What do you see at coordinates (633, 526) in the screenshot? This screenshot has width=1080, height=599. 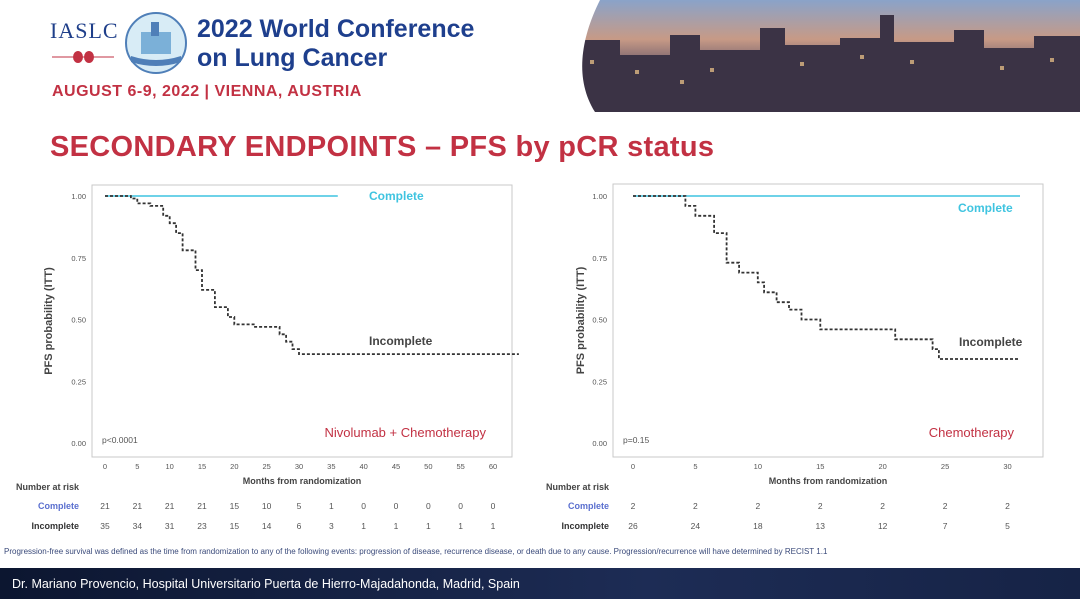 I see `risk-count-incomplete: 26` at bounding box center [633, 526].